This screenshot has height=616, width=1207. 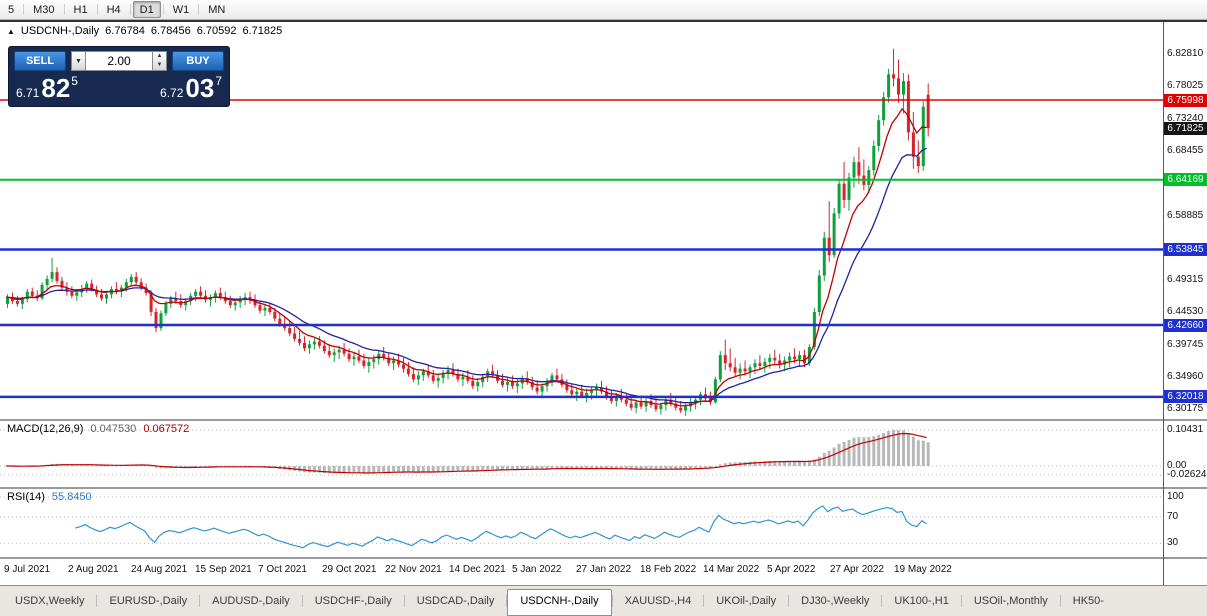 What do you see at coordinates (413, 569) in the screenshot?
I see `date-axis-label: 22 Nov 2021` at bounding box center [413, 569].